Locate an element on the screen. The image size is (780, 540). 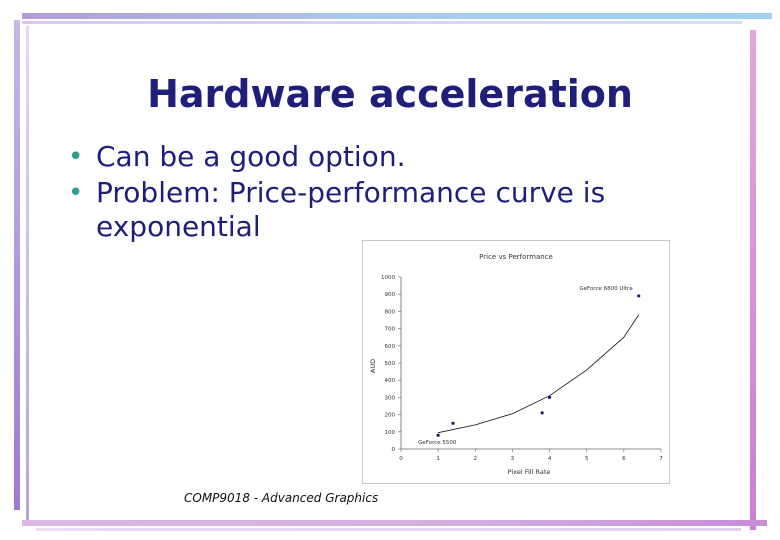
left-decor-bar is located at coordinates (17, 265).